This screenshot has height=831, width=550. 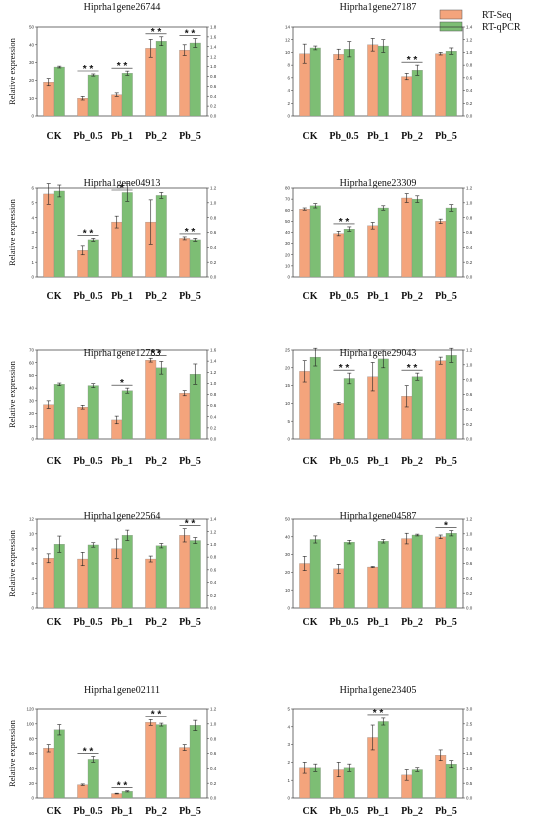 I want to click on bar-rt-qpcr-Pb_0.5, so click(x=349, y=253).